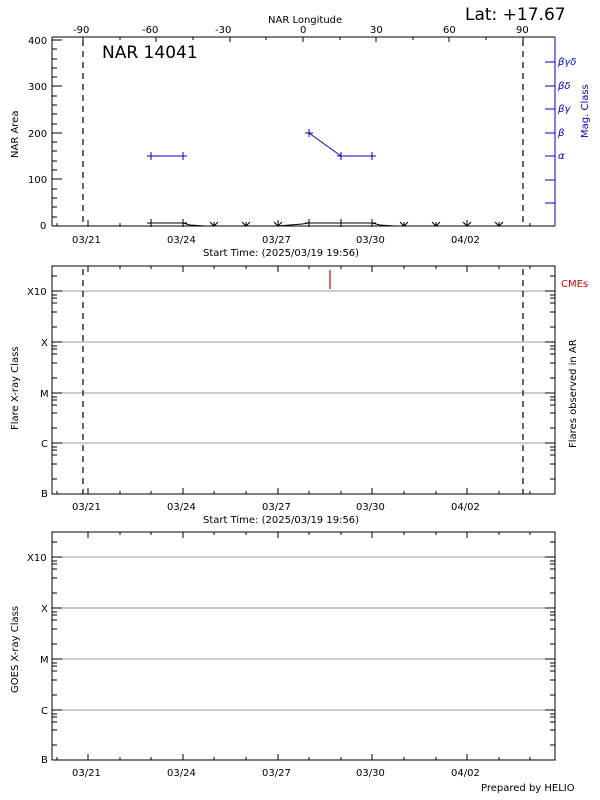 The image size is (600, 800). What do you see at coordinates (81, 30) in the screenshot?
I see `svg-text: -90` at bounding box center [81, 30].